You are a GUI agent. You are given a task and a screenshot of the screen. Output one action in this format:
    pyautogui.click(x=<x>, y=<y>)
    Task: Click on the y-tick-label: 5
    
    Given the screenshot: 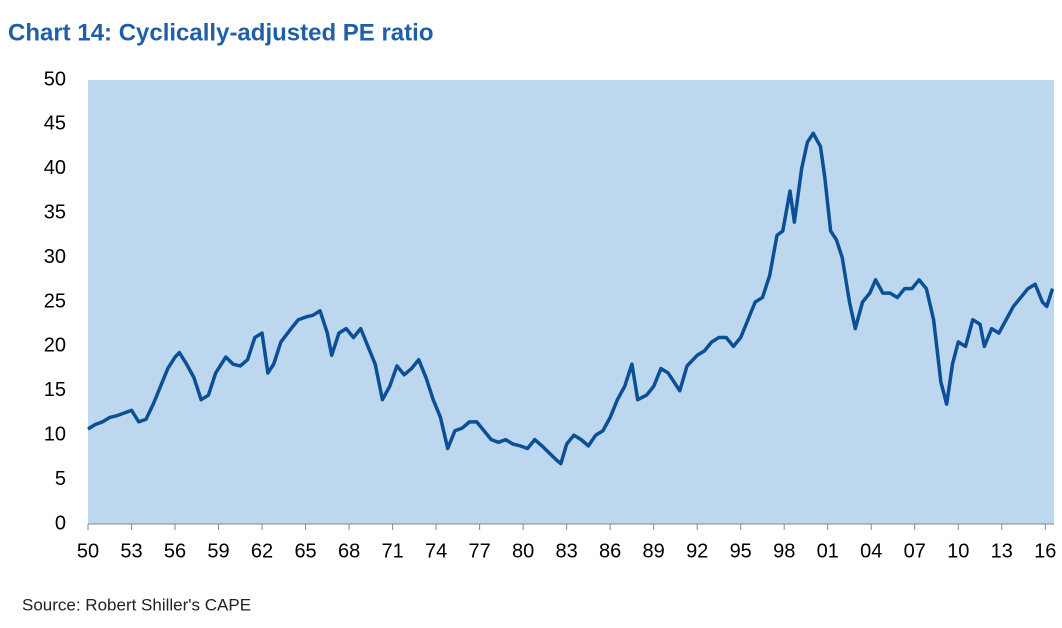 What is the action you would take?
    pyautogui.click(x=60, y=479)
    